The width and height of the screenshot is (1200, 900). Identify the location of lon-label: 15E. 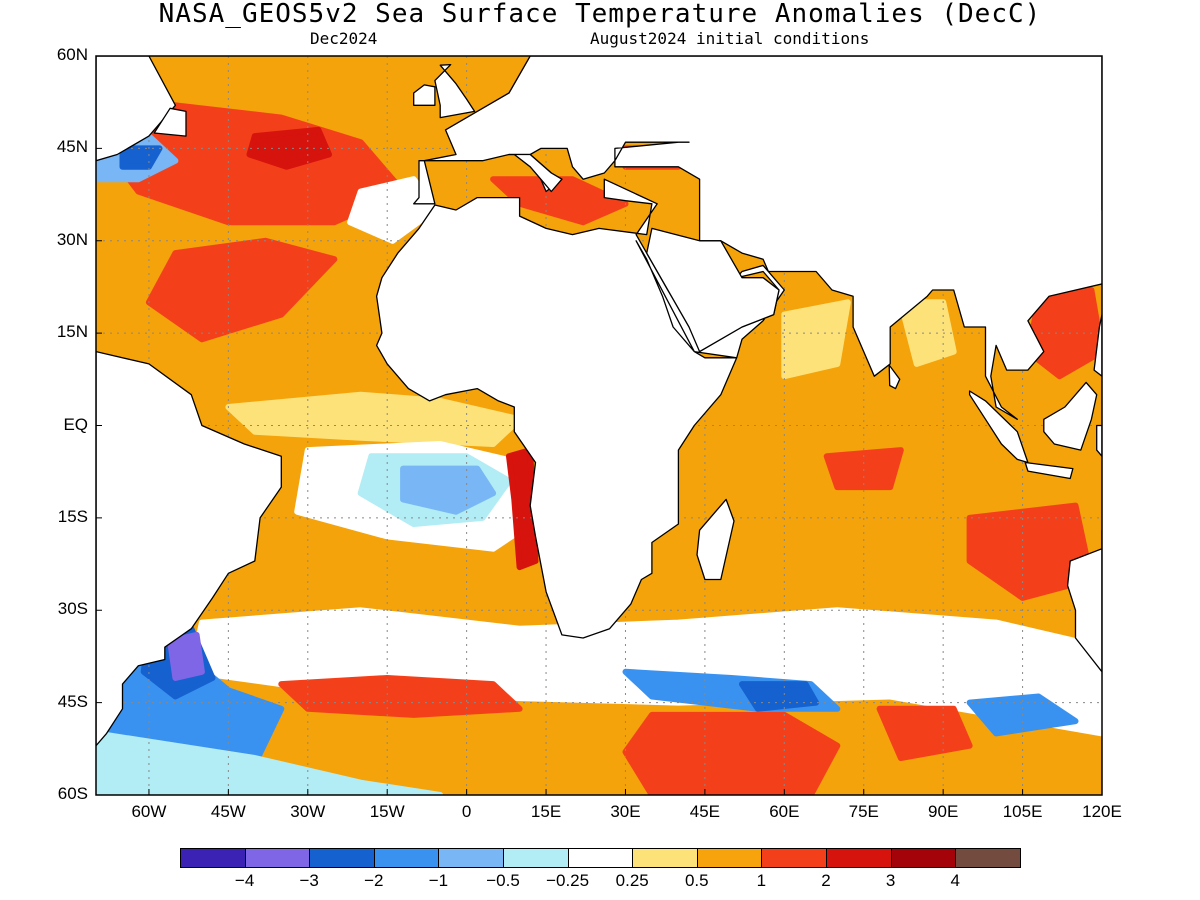
(546, 811).